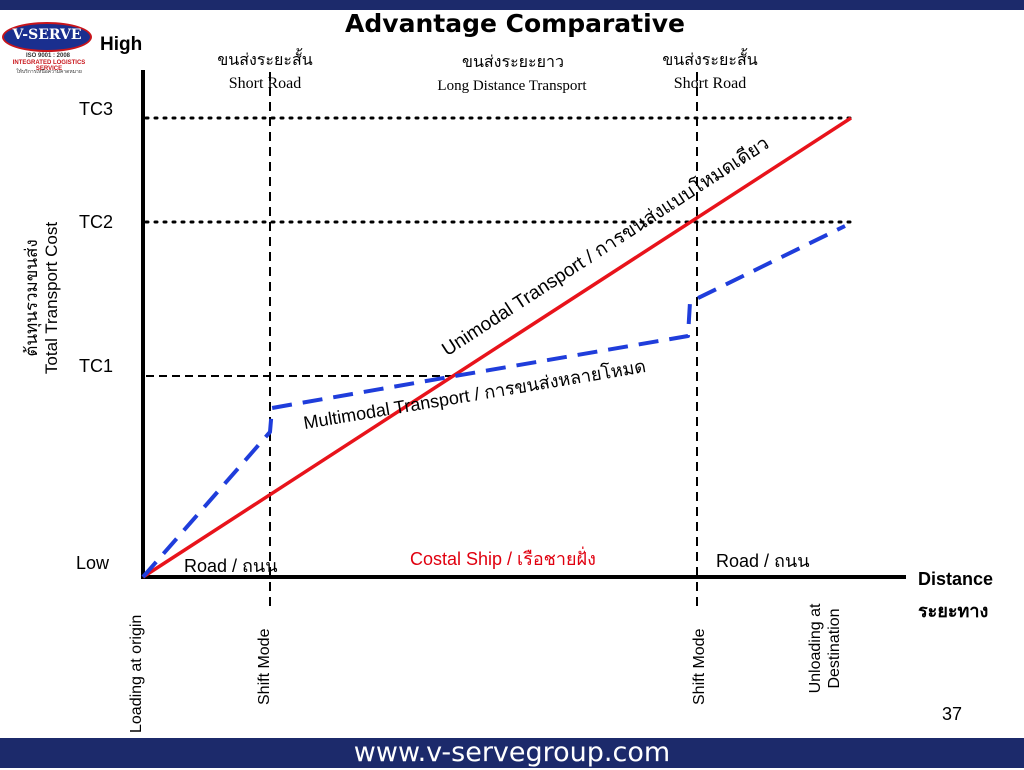  What do you see at coordinates (953, 611) in the screenshot?
I see `x-axis-label-thai: ระยะทาง` at bounding box center [953, 611].